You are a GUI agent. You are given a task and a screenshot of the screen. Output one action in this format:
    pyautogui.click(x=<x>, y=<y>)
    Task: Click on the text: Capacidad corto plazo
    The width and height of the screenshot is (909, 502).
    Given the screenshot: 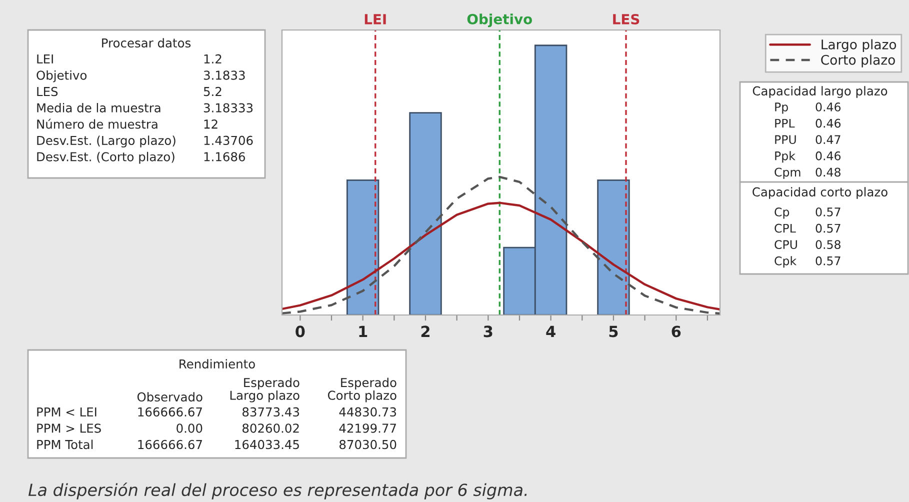 What is the action you would take?
    pyautogui.click(x=820, y=193)
    